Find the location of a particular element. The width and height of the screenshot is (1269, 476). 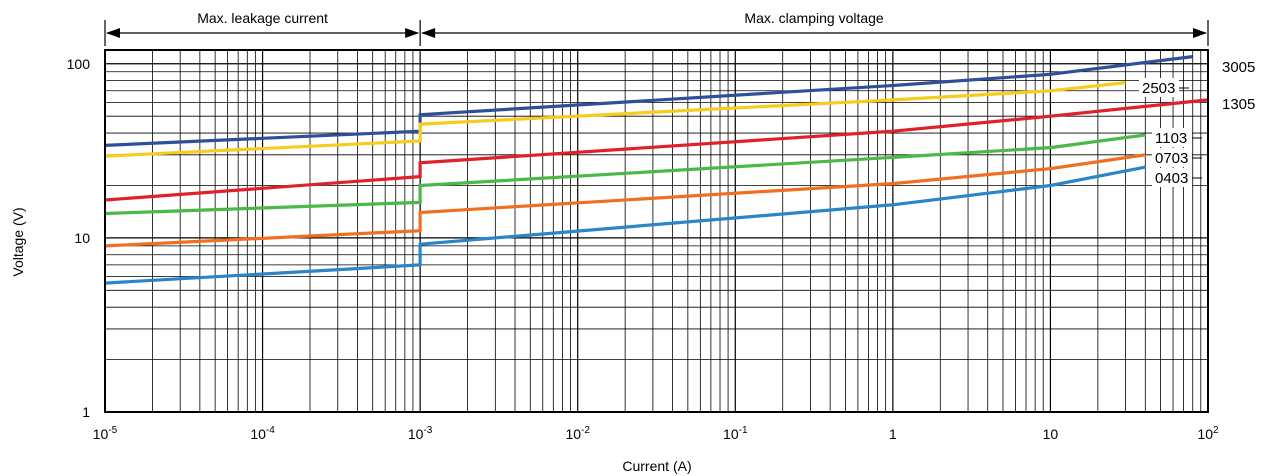

x-tick-labels: 10⁻⁵ 10⁻⁴ 10⁻³ 10⁻² 10⁻¹ 1 10 10² is located at coordinates (656, 433).